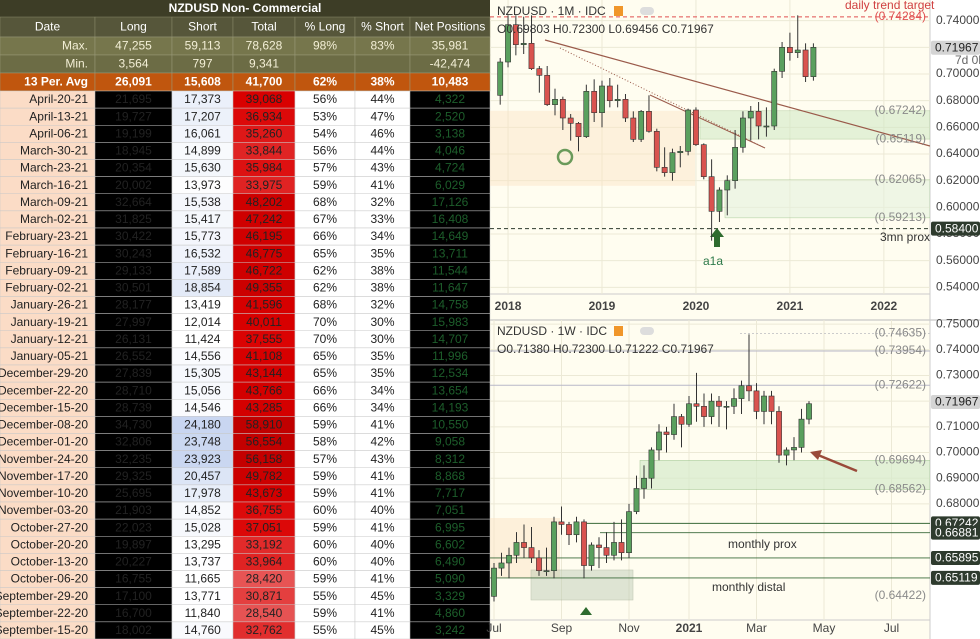 This screenshot has height=639, width=980. I want to click on supply-box, so click(525, 548).